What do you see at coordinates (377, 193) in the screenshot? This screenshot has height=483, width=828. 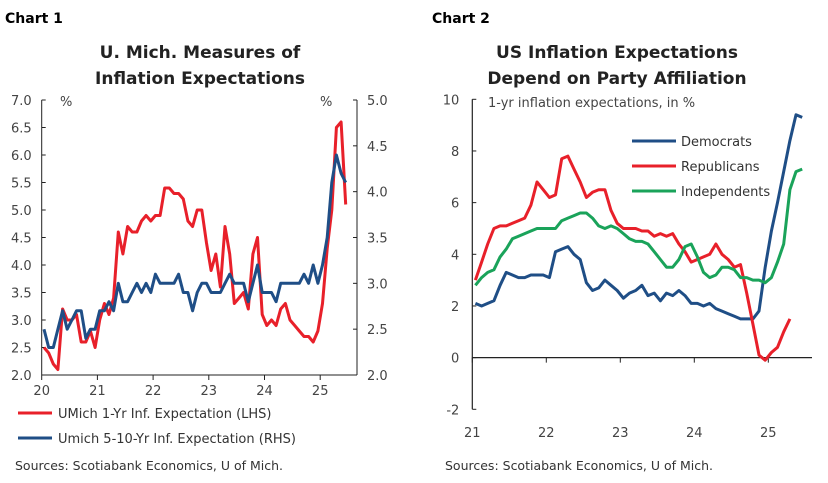 I see `chart1-right-tick-label: 4.0` at bounding box center [377, 193].